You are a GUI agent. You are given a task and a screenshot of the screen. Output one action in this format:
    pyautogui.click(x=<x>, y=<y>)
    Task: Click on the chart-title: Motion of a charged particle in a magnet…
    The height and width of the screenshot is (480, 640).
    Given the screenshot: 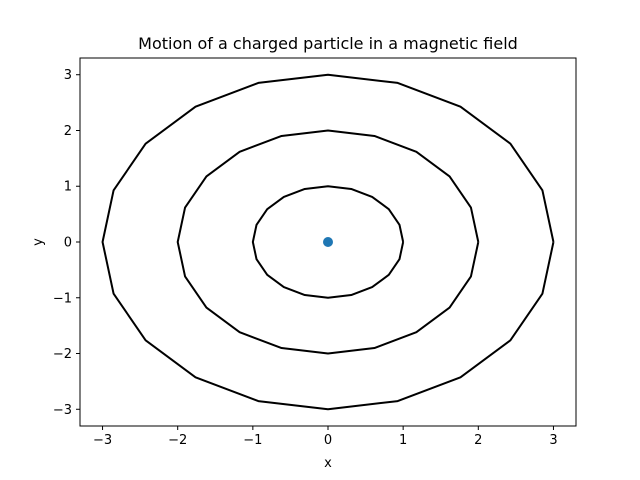 What is the action you would take?
    pyautogui.click(x=328, y=43)
    